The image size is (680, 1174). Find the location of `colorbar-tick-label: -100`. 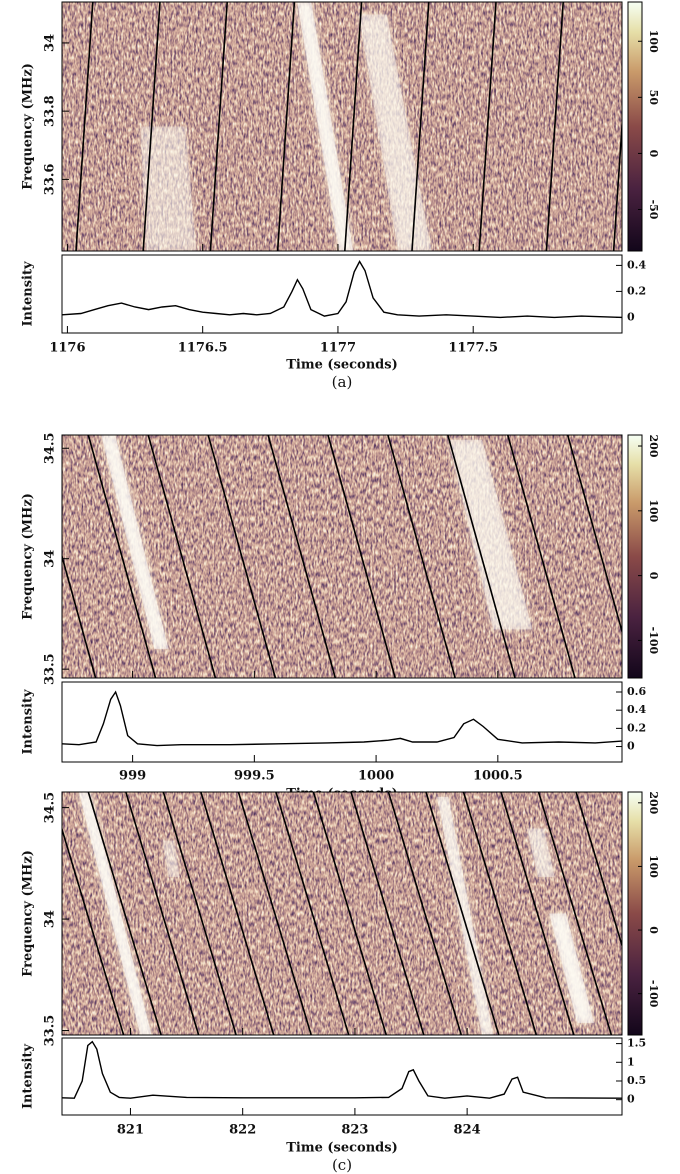

colorbar-tick-label: -100 is located at coordinates (653, 994).